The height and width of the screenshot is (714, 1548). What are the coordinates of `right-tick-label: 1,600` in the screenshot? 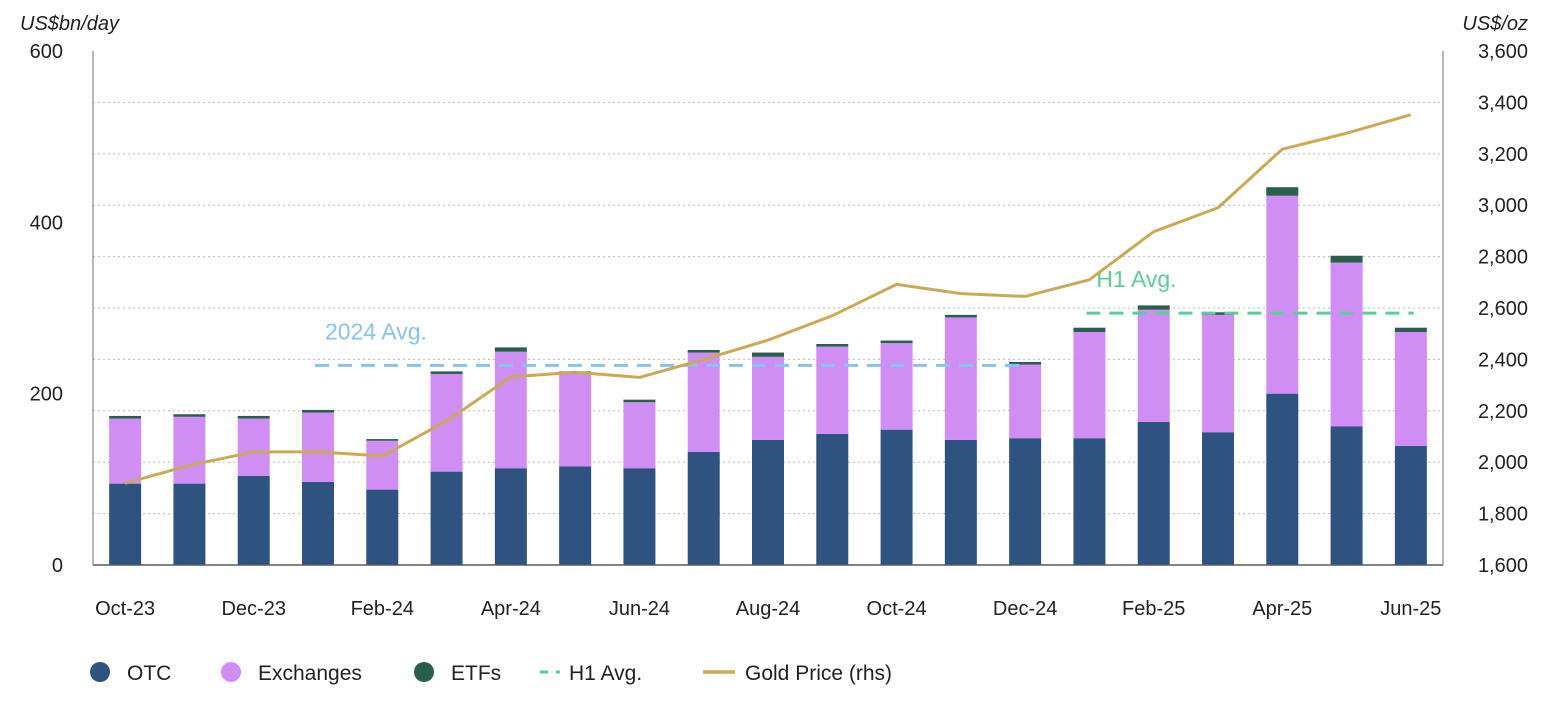 It's located at (1503, 566).